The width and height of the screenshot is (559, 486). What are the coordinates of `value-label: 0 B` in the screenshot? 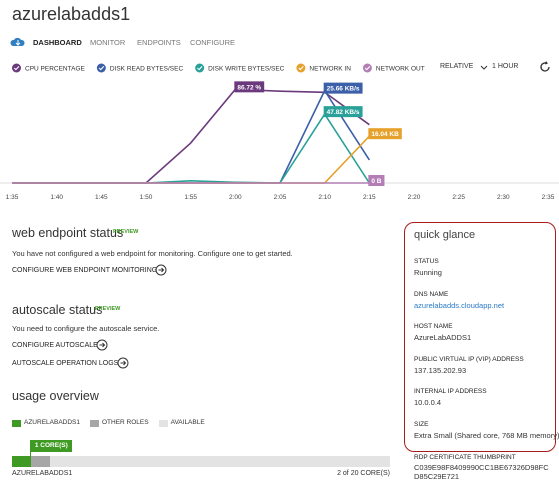 It's located at (376, 180).